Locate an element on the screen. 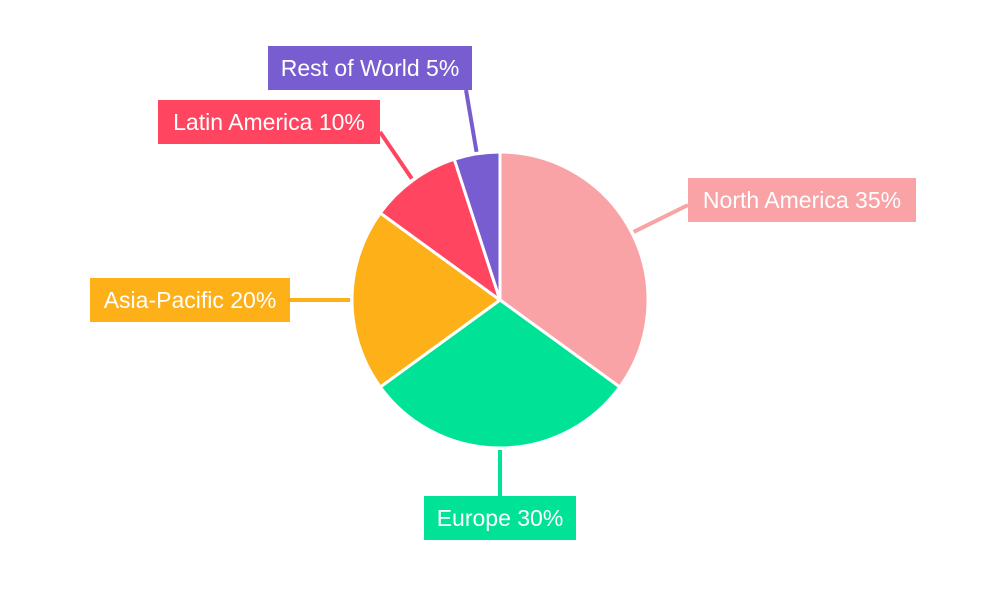 This screenshot has width=1000, height=605. data-label: North America 35% is located at coordinates (802, 200).